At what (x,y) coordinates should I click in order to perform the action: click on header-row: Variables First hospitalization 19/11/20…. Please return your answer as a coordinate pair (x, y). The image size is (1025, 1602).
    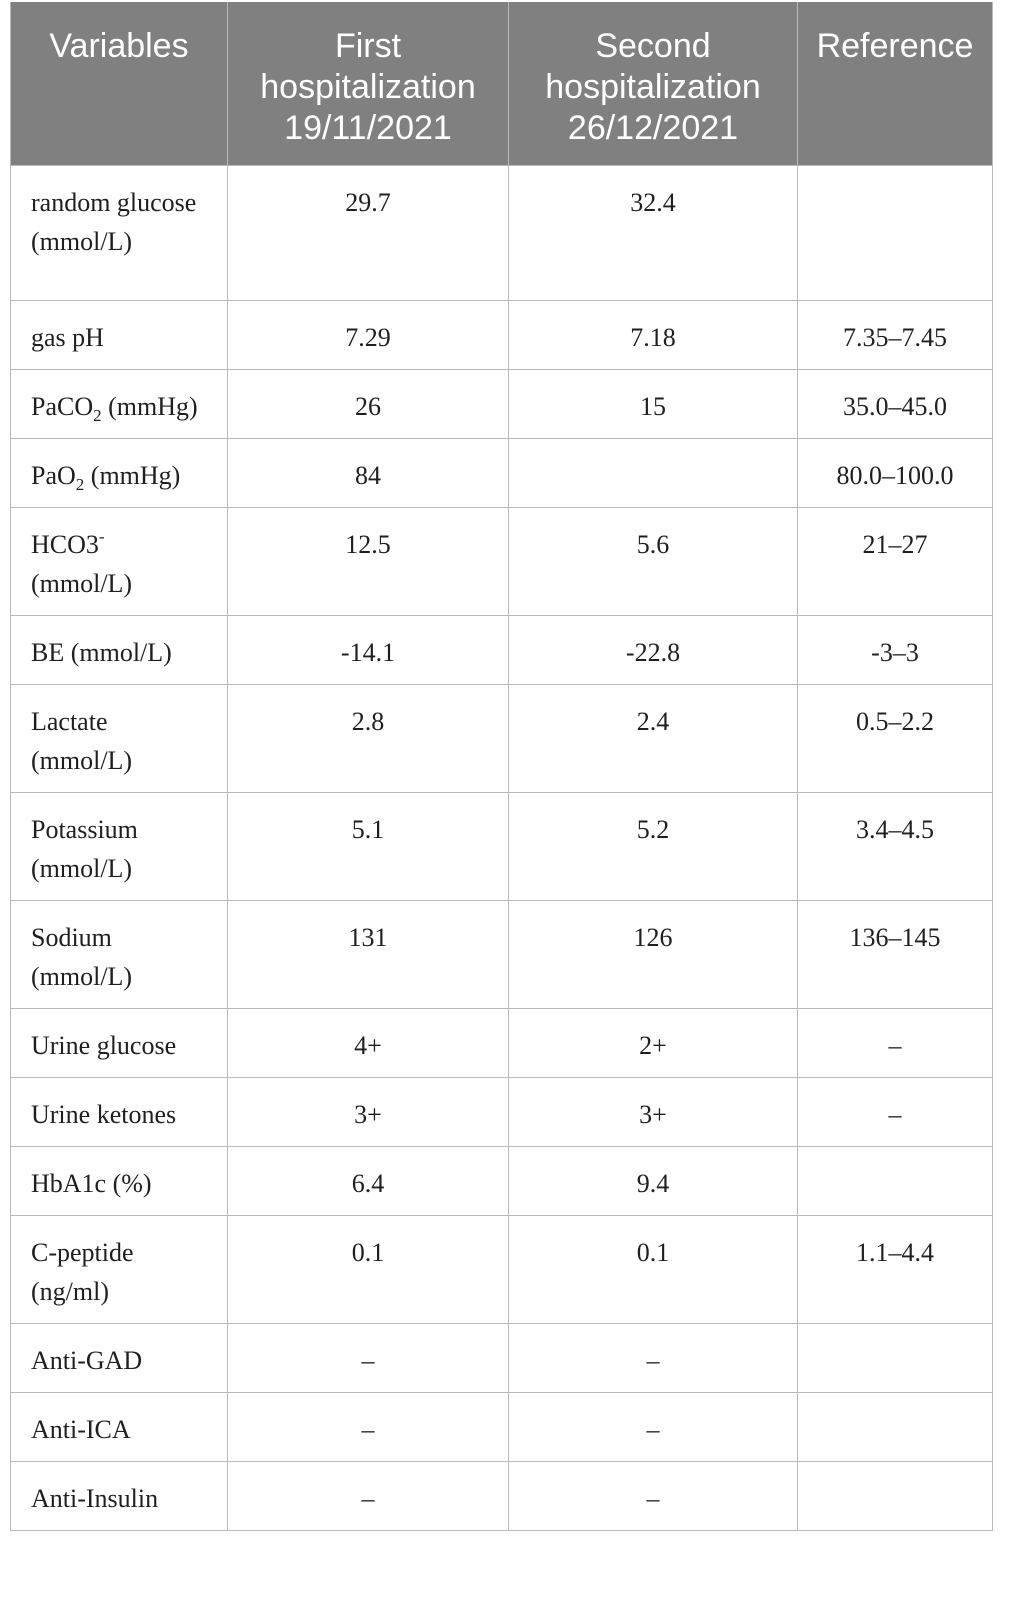
    Looking at the image, I should click on (501, 84).